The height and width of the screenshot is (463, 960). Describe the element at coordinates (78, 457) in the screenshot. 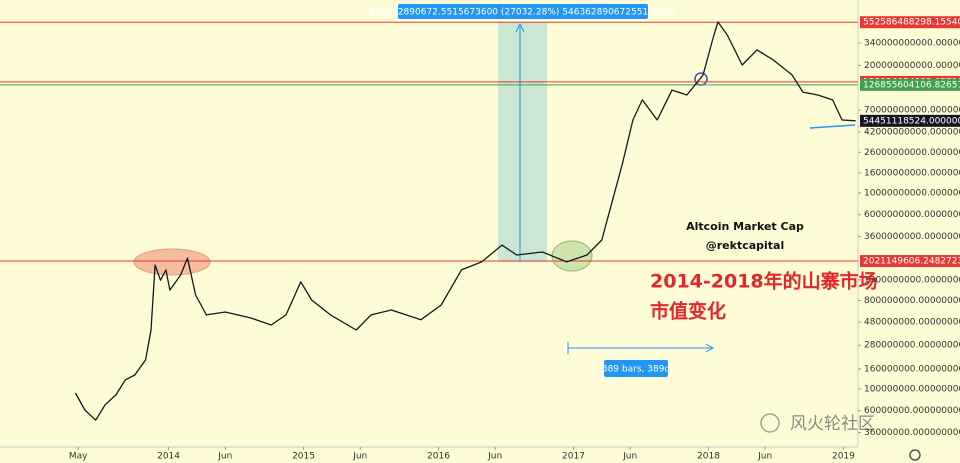

I see `x-tick-label: May` at that location.